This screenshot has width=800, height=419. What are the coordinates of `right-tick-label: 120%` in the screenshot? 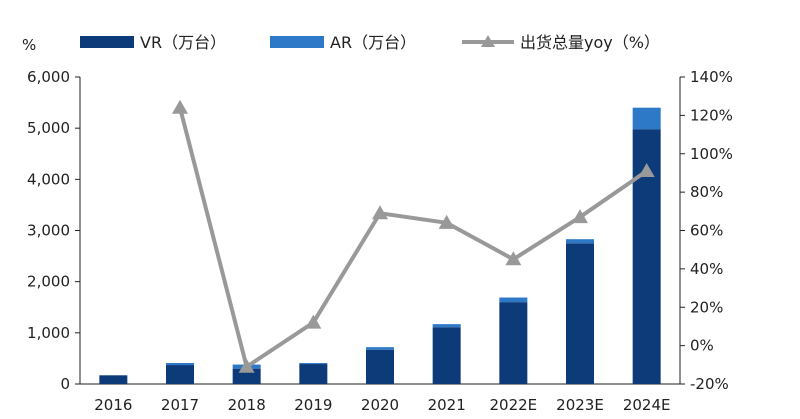 It's located at (711, 115).